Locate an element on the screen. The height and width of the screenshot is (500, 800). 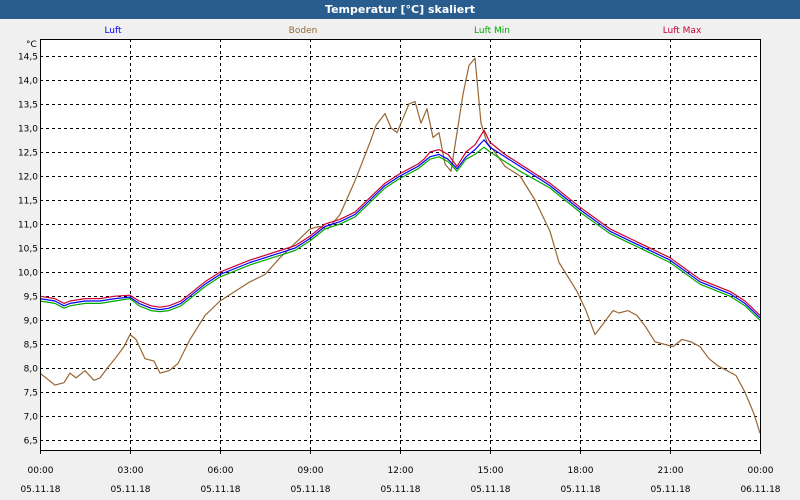
legend-item-luft-min: Luft Min is located at coordinates (492, 31).